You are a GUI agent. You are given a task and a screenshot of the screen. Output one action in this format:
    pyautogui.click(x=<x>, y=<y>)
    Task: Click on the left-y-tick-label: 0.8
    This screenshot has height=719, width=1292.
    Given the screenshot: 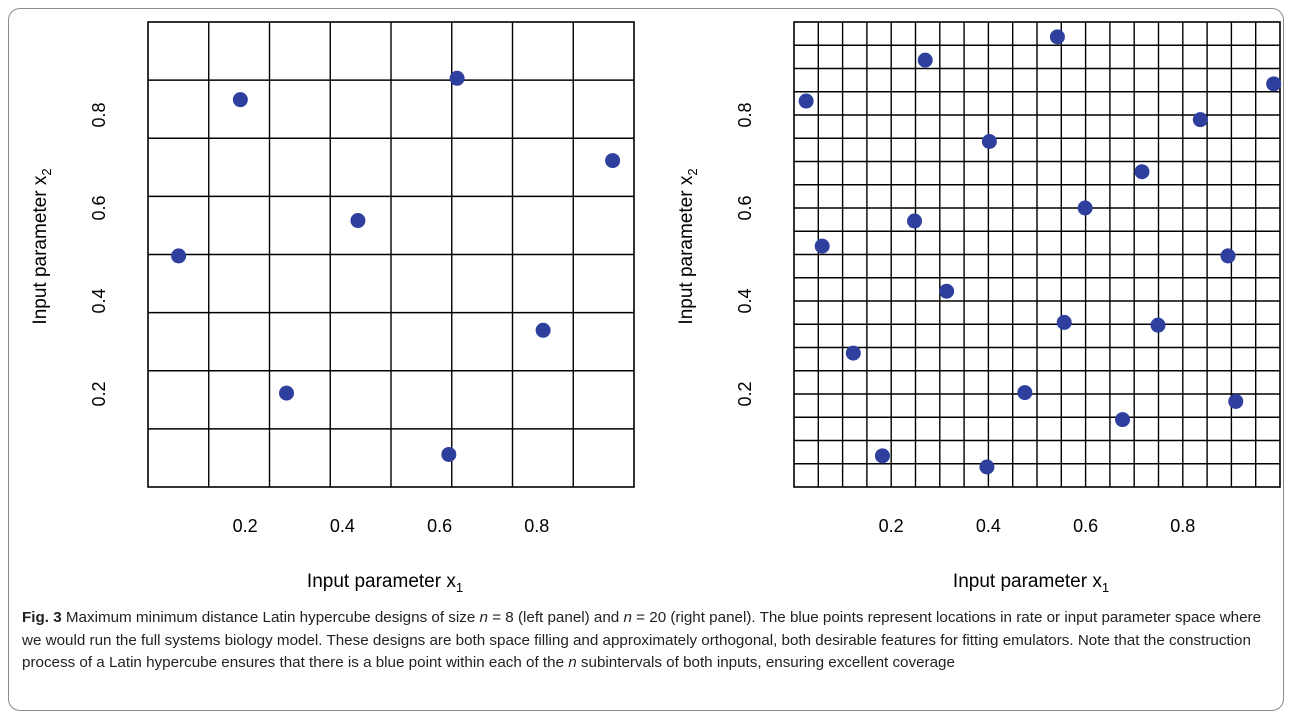 What is the action you would take?
    pyautogui.click(x=99, y=114)
    